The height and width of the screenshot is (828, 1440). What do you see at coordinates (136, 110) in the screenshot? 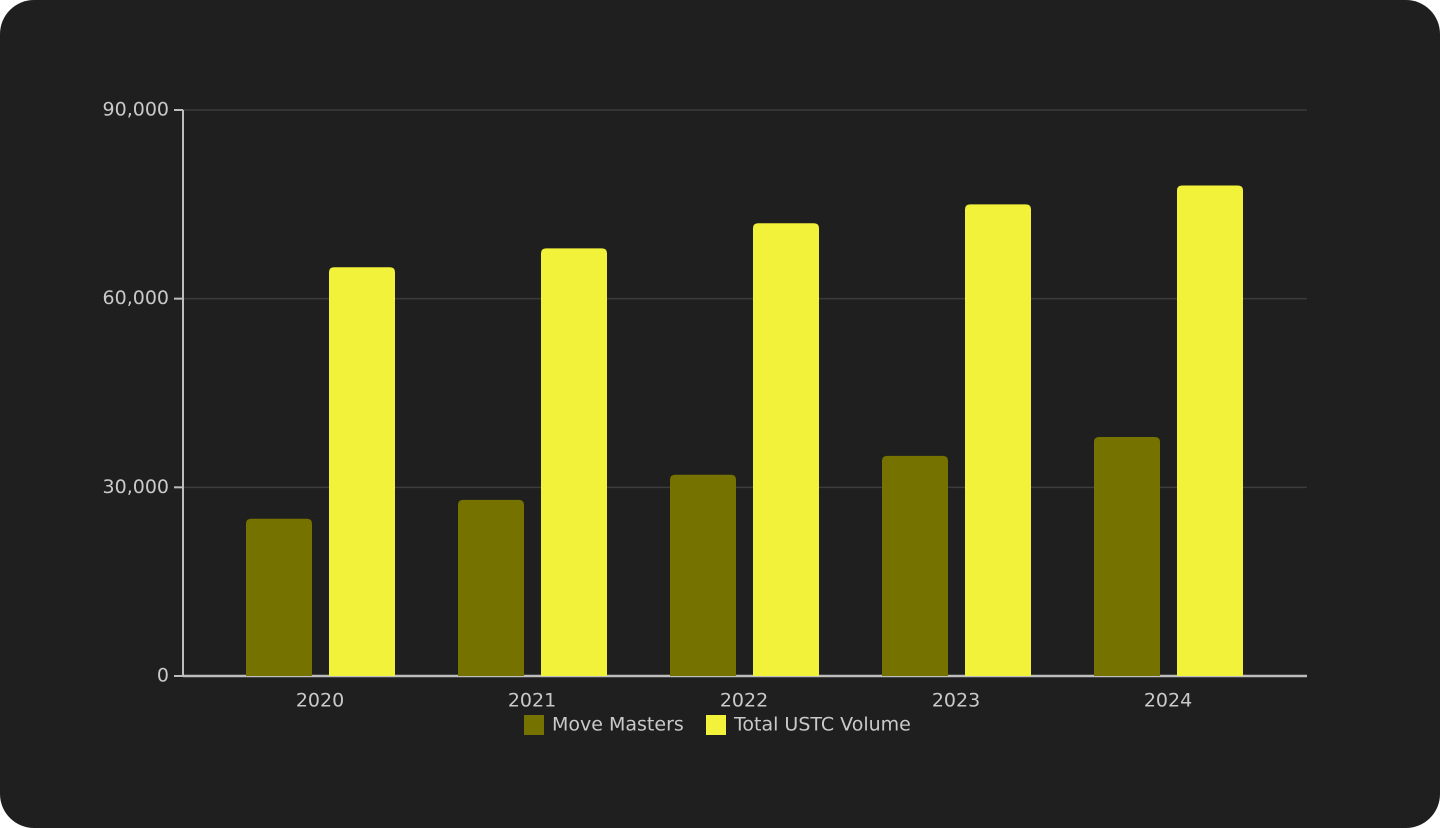
I see `y-tick-label: 90,000` at bounding box center [136, 110].